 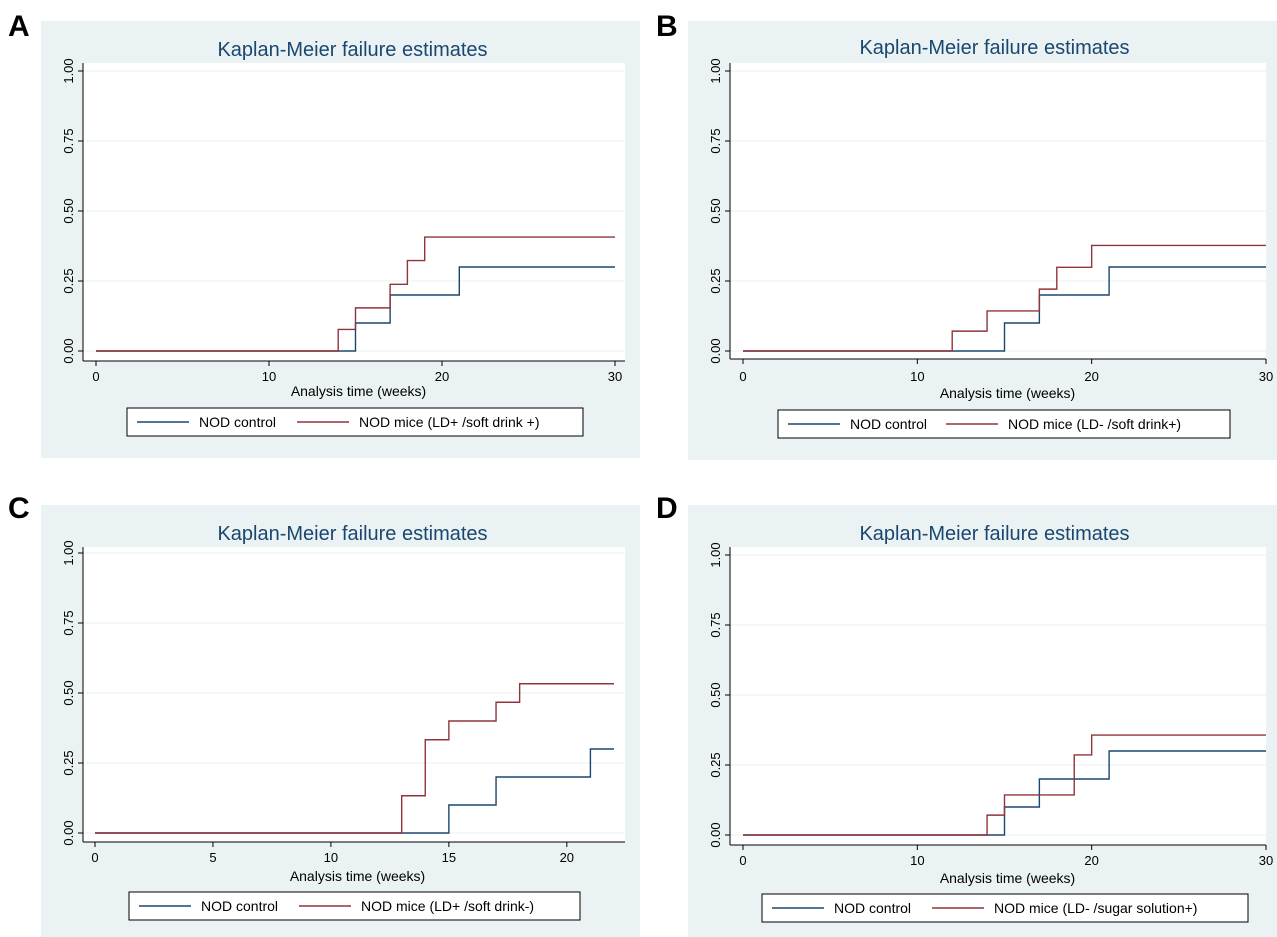 What do you see at coordinates (1094, 424) in the screenshot?
I see `legend-label: NOD mice (LD- /soft drink+)` at bounding box center [1094, 424].